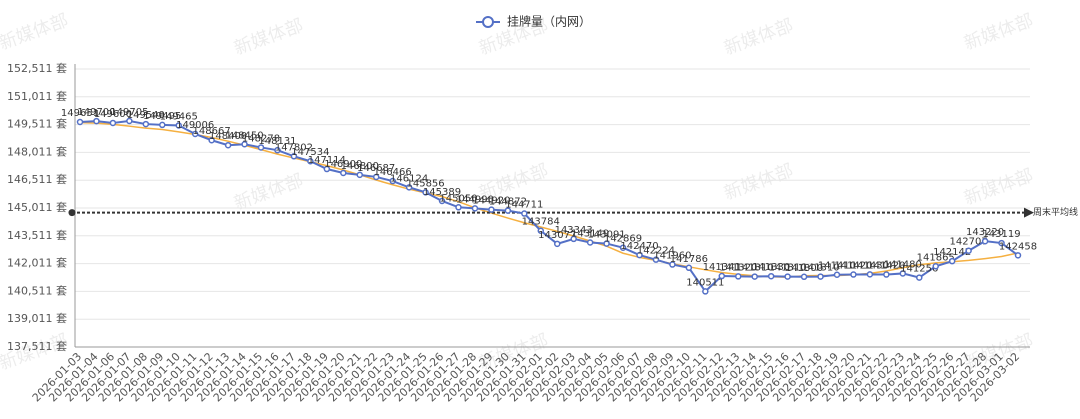  Describe the element at coordinates (37, 235) in the screenshot. I see `y-tick-label: 143,511 套` at that location.